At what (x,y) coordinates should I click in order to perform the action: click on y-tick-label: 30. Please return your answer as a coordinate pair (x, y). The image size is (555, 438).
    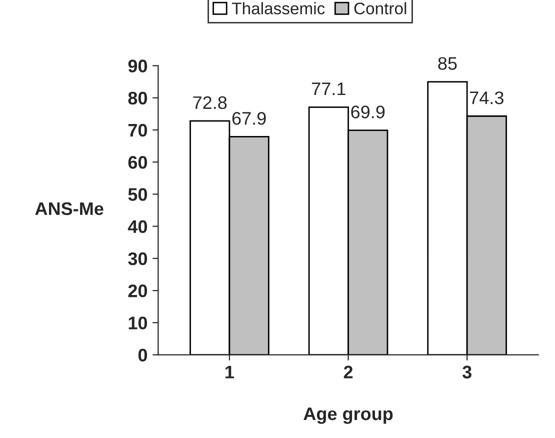
    Looking at the image, I should click on (138, 259).